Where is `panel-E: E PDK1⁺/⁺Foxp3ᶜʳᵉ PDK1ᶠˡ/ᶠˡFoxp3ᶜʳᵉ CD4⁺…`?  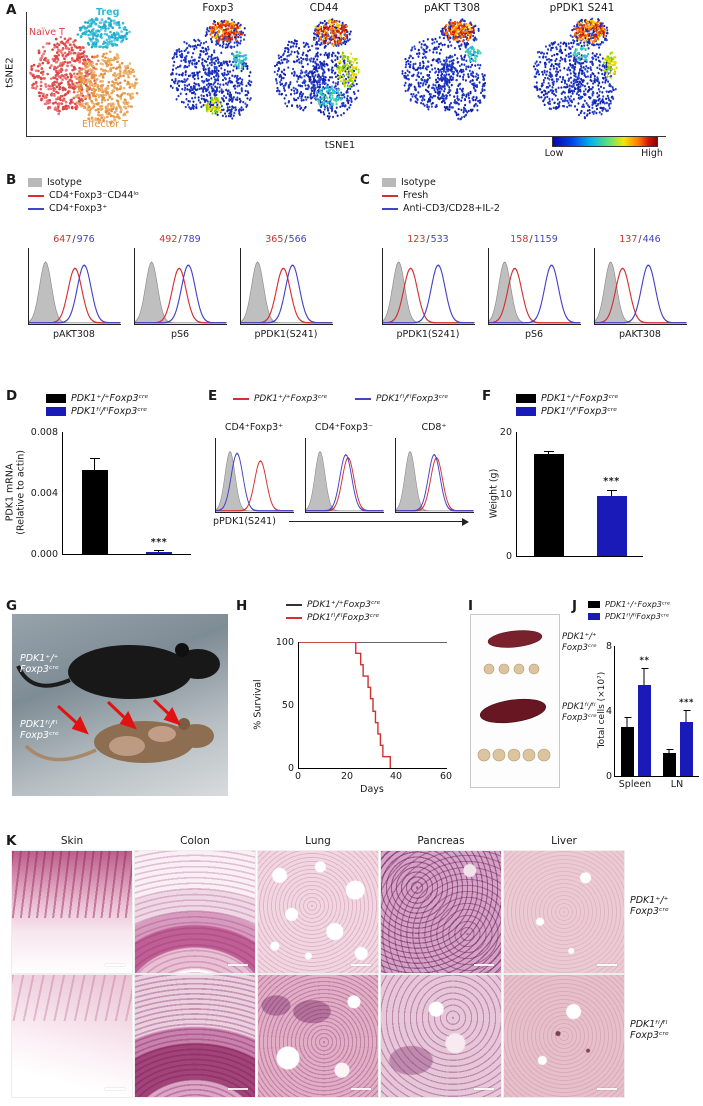 panel-E: E PDK1⁺/⁺Foxp3ᶜʳᵉ PDK1ᶠˡ/ᶠˡFoxp3ᶜʳᵉ CD4⁺… is located at coordinates (342, 490).